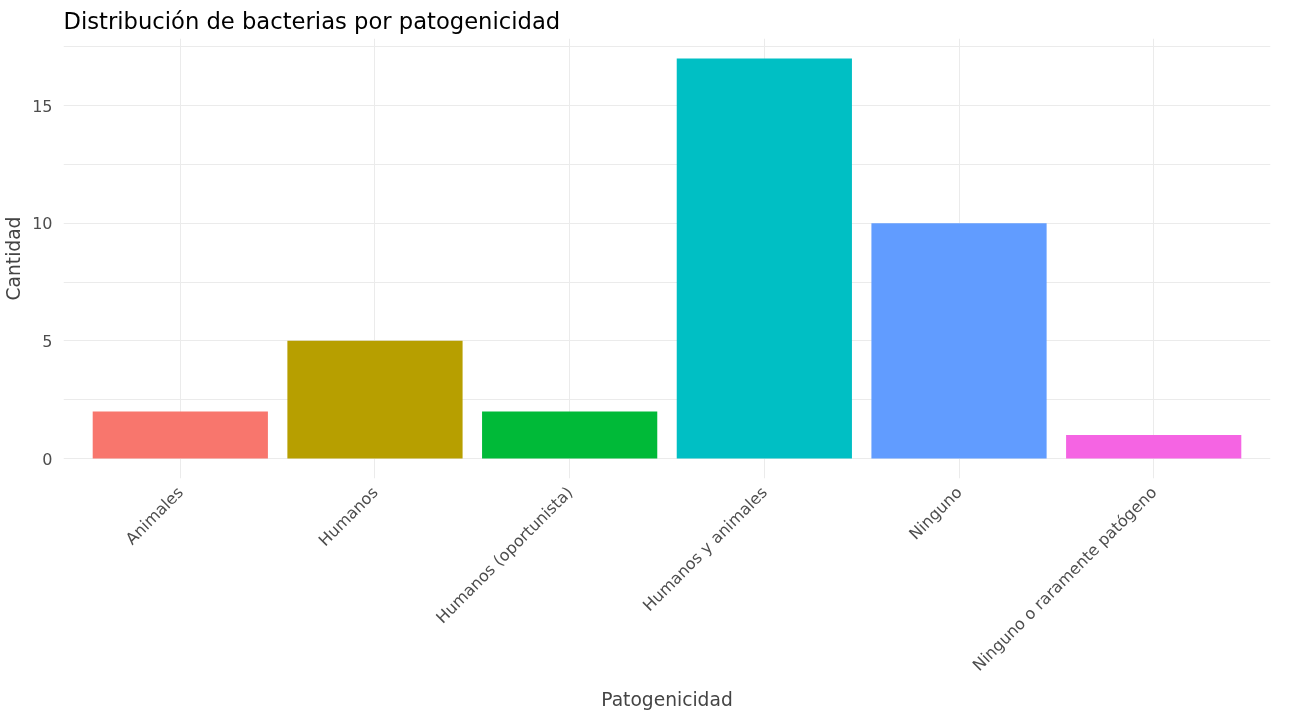 The image size is (1300, 713). I want to click on y-tick-label: 5, so click(47, 341).